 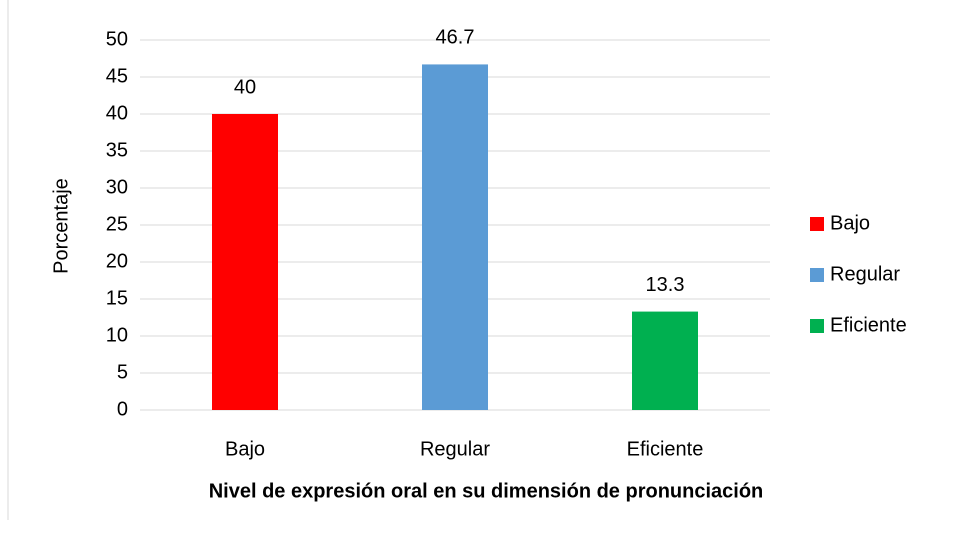 What do you see at coordinates (245, 87) in the screenshot?
I see `data-label: 40` at bounding box center [245, 87].